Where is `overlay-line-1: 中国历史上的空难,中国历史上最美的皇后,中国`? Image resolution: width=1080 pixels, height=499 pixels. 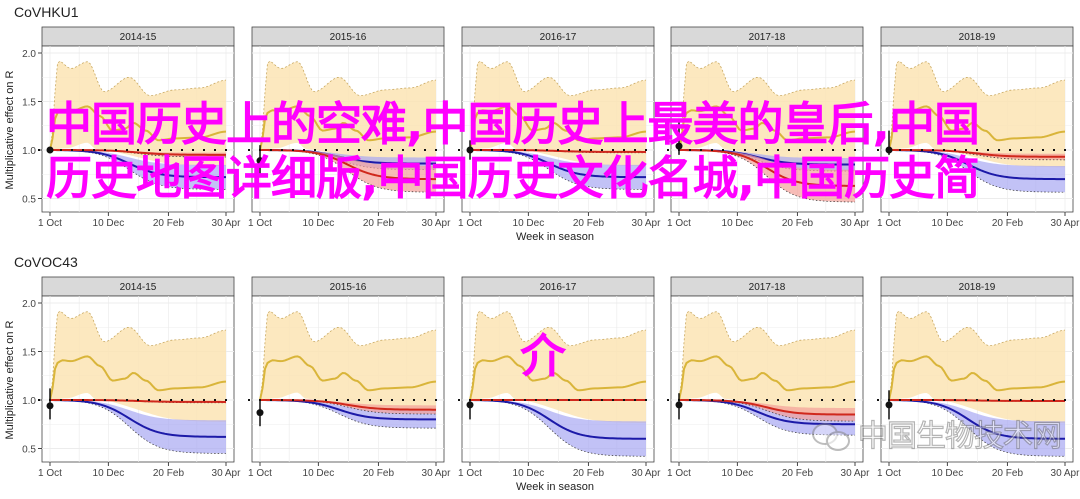
overlay-line-1: 中国历史上的空难,中国历史上最美的皇后,中国 is located at coordinates (513, 124).